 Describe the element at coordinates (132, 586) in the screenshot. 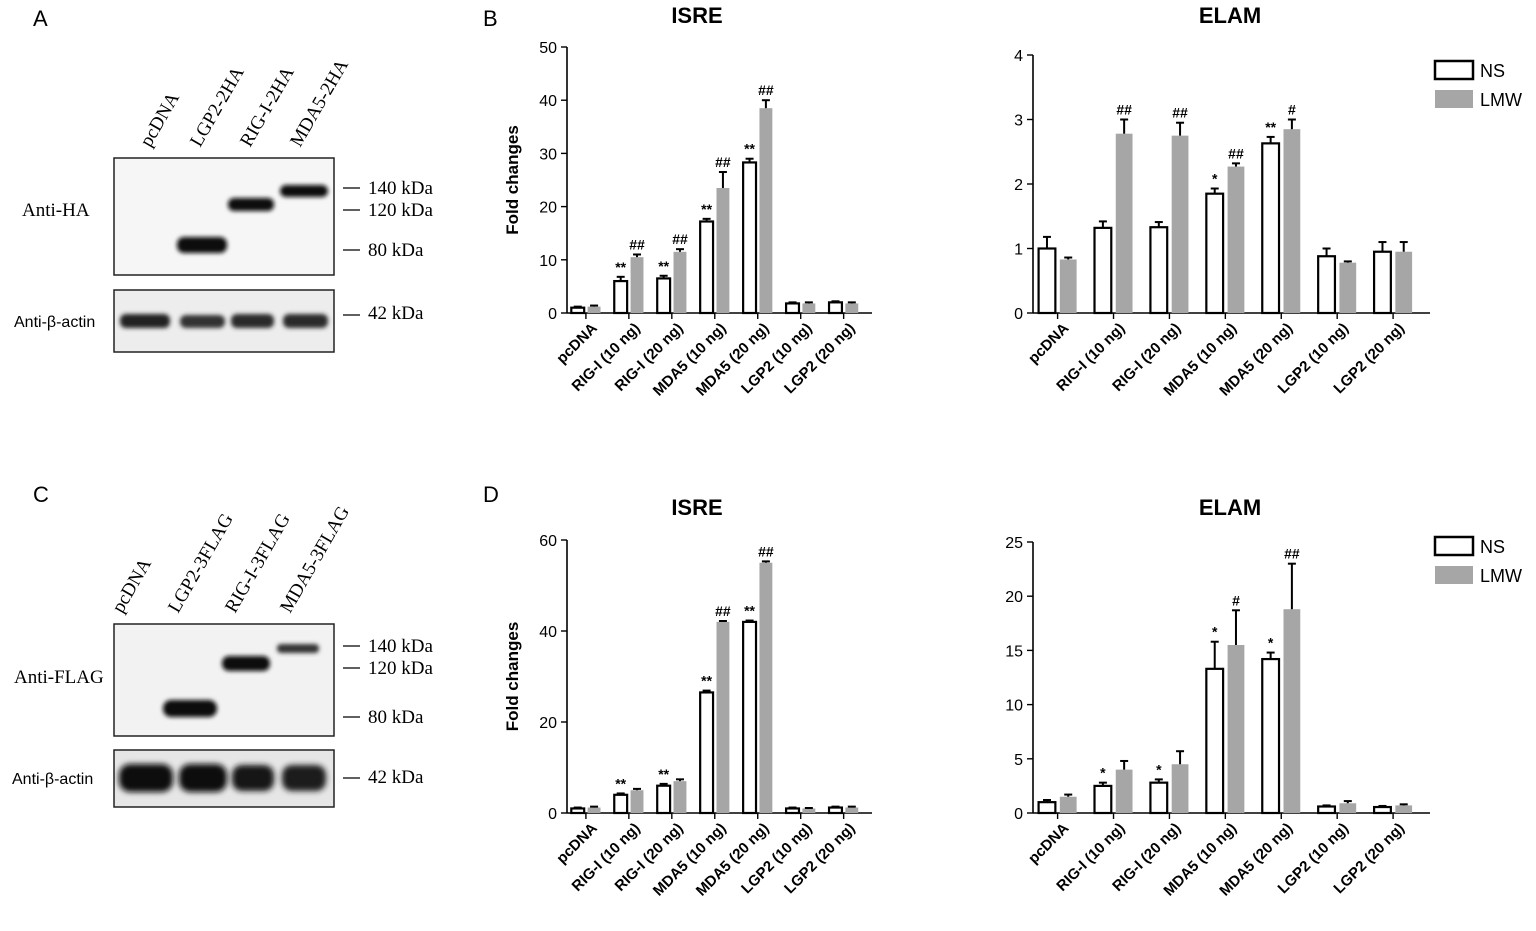

I see `lane-label: pcDNA` at that location.